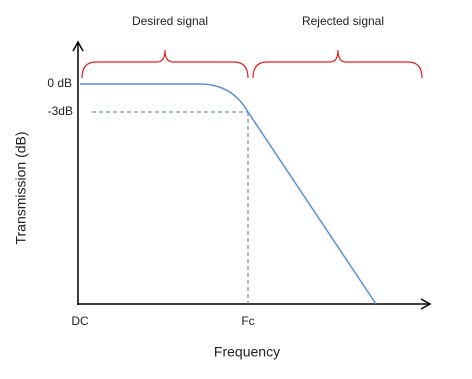 This screenshot has width=472, height=379. What do you see at coordinates (247, 352) in the screenshot?
I see `x-axis-title: Frequency` at bounding box center [247, 352].